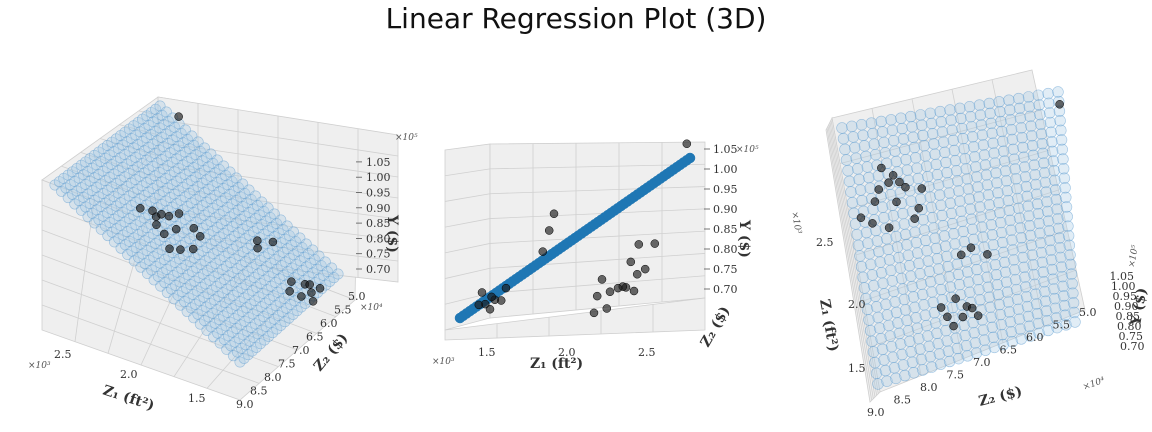 This screenshot has width=1152, height=432. What do you see at coordinates (392, 233) in the screenshot?
I see `z-axis-label: Y ($)` at bounding box center [392, 233].